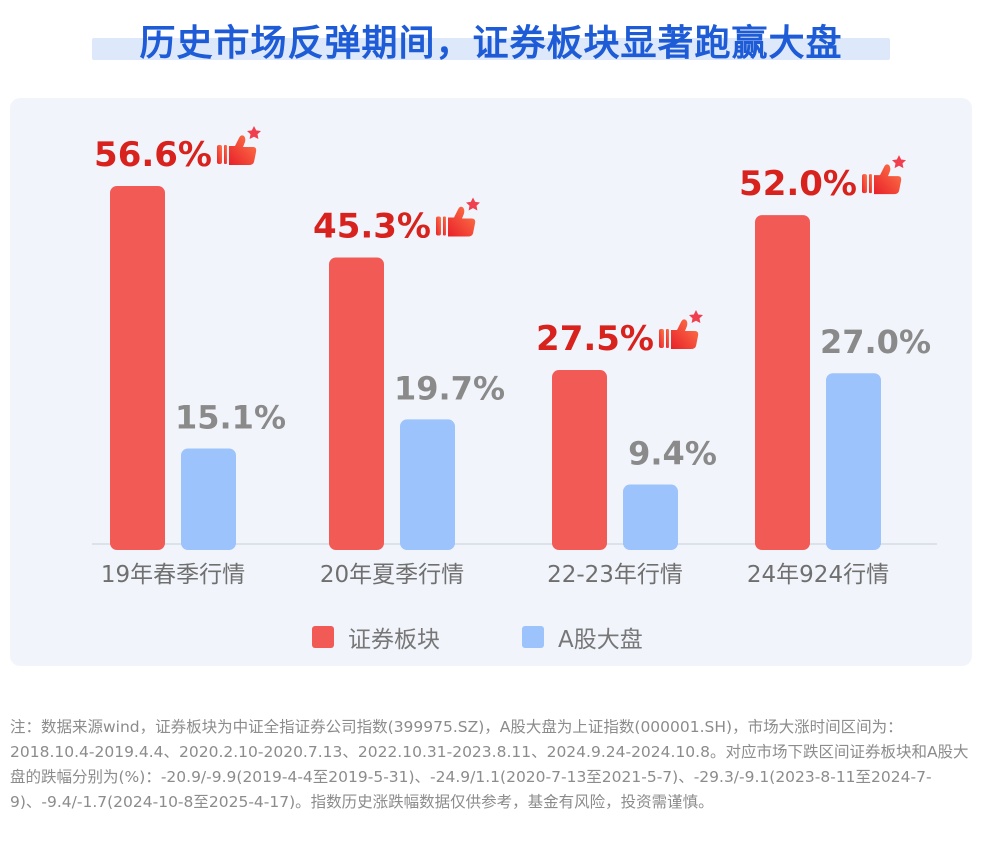 Image resolution: width=982 pixels, height=843 pixels. What do you see at coordinates (449, 388) in the screenshot?
I see `data-label-a-share-2: 19.7%` at bounding box center [449, 388].